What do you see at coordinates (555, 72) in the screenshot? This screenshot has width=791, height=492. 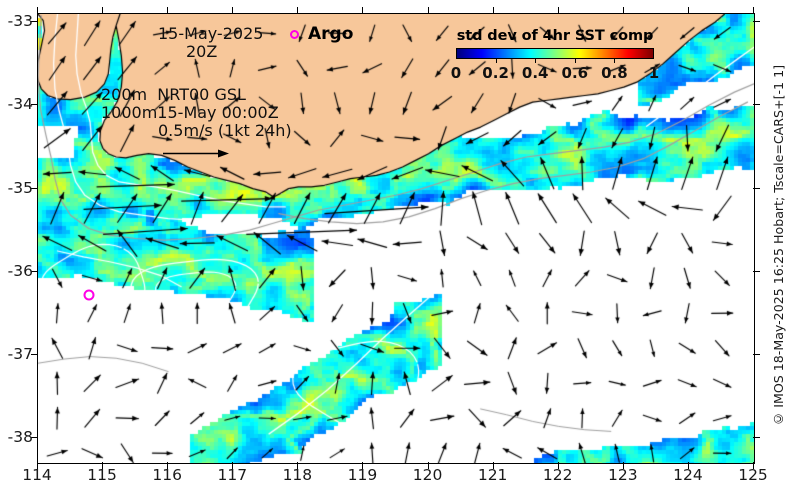 I see `colorbar-tick-labels: 0 0.2 0.4 0.6 0.8 1` at bounding box center [555, 72].